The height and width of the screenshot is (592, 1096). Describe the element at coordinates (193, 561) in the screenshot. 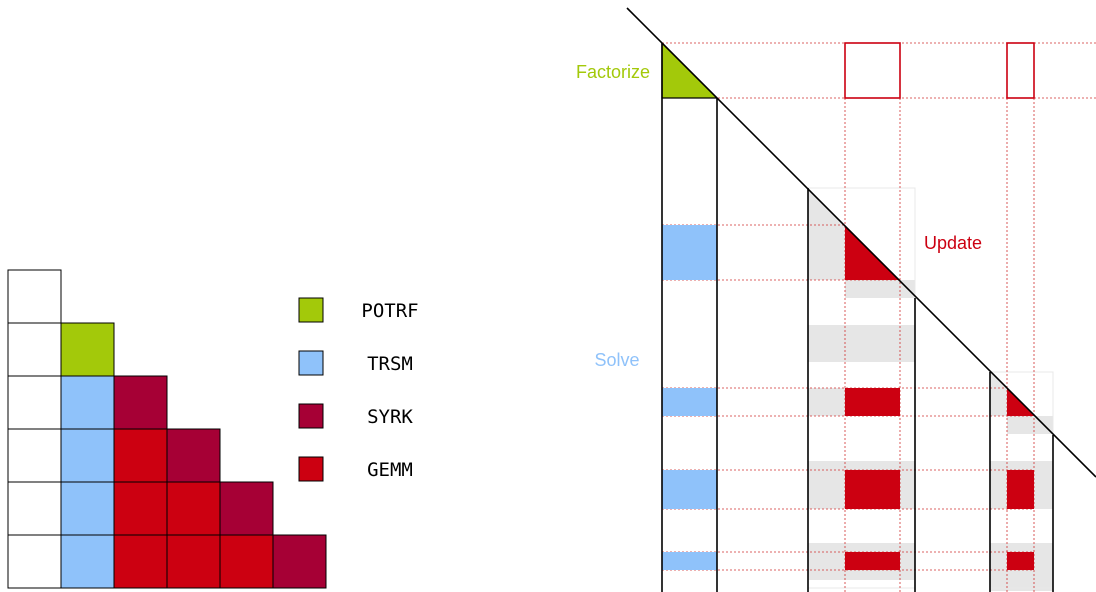

I see `tile-gemm-r5-c3` at that location.